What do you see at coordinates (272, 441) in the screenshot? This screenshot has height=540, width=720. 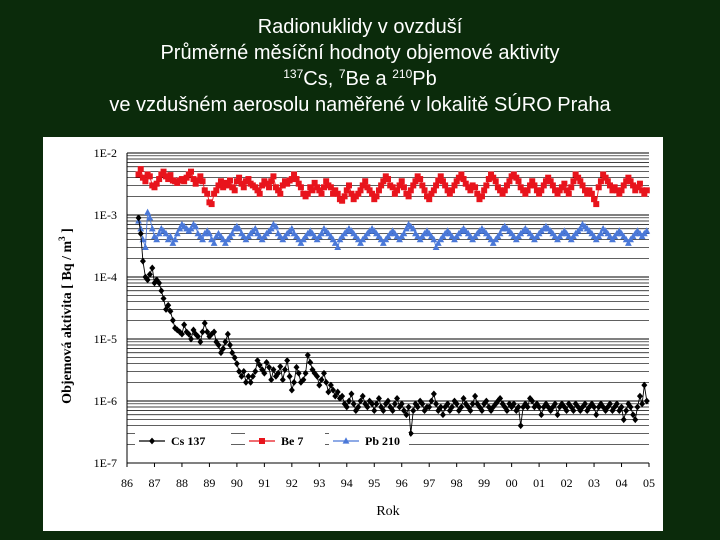 I see `legend-layer: Cs 137 Be 7 Pb 210` at bounding box center [272, 441].